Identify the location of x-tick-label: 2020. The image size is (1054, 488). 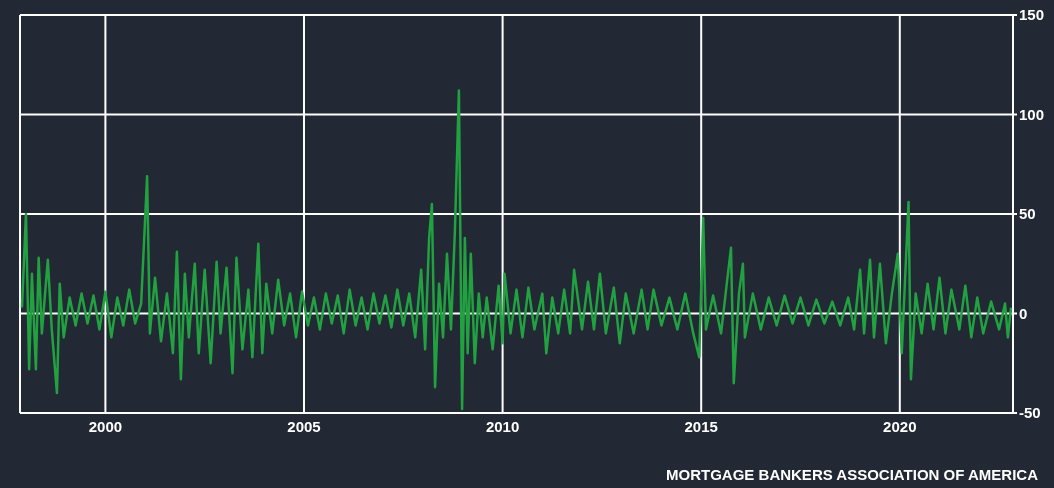
(900, 426).